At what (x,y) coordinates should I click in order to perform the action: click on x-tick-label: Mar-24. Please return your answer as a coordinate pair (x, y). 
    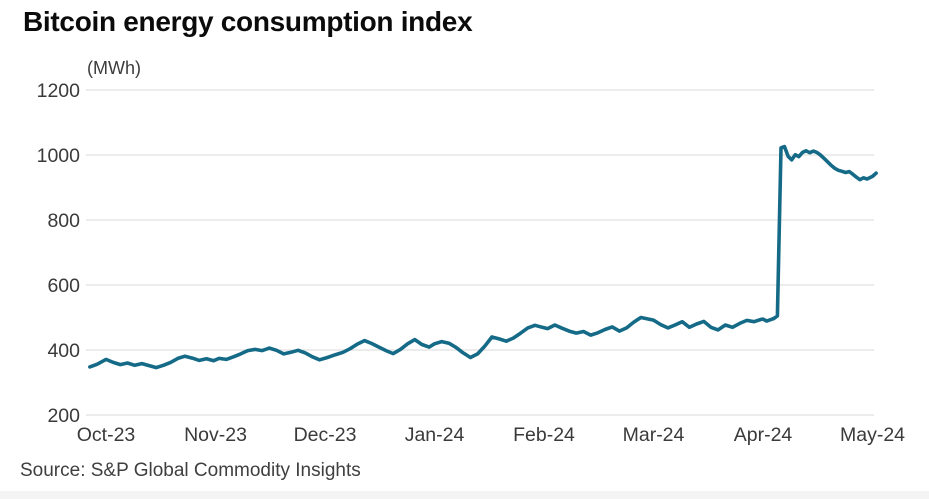
    Looking at the image, I should click on (654, 435).